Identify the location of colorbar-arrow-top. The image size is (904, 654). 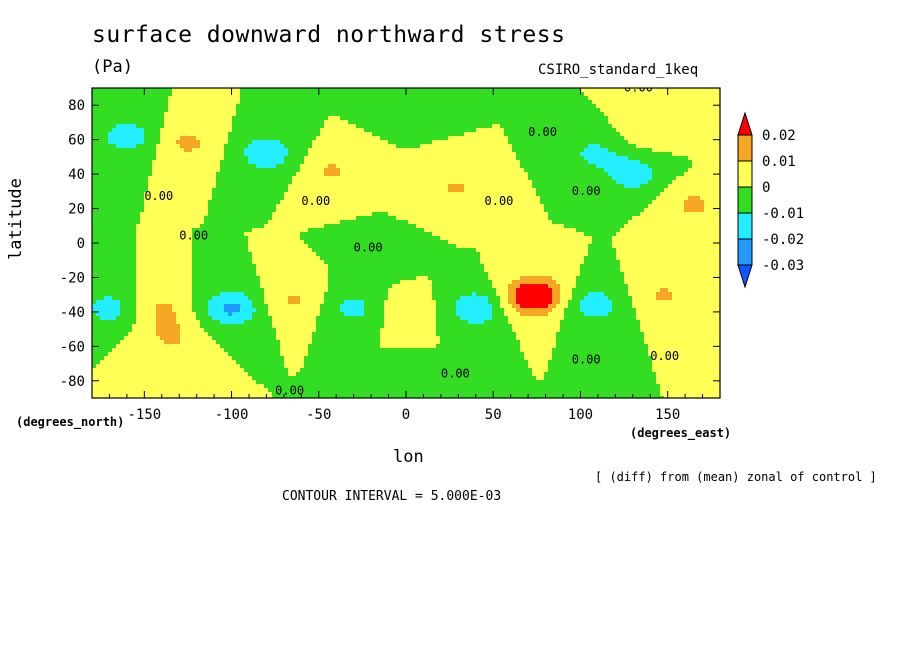
(745, 123).